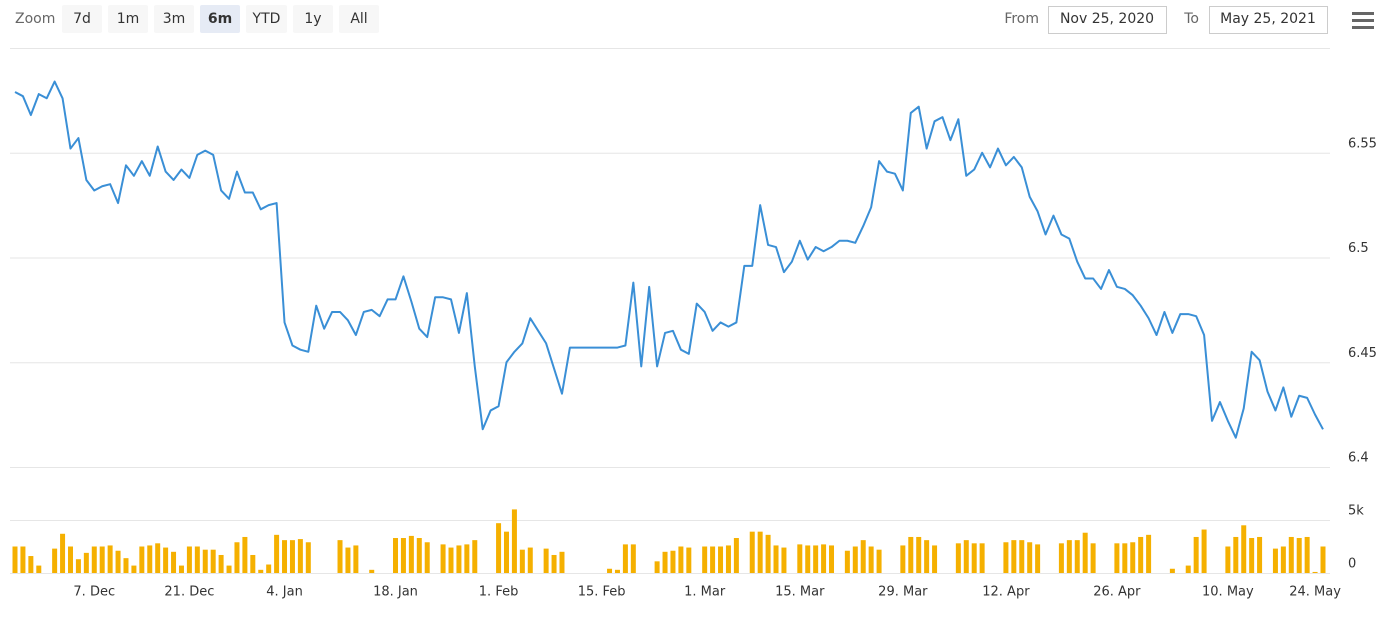  I want to click on zoom-button-label: 1y, so click(312, 19).